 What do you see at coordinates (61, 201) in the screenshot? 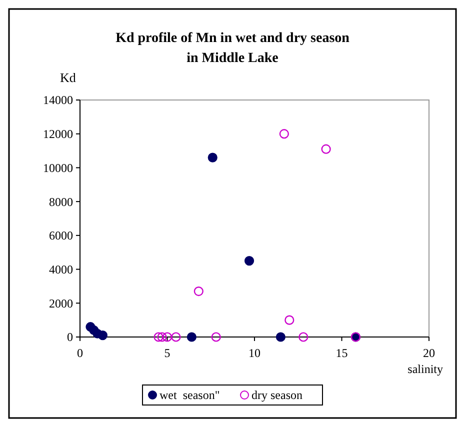
I see `y-tick-label: 8000` at bounding box center [61, 201].